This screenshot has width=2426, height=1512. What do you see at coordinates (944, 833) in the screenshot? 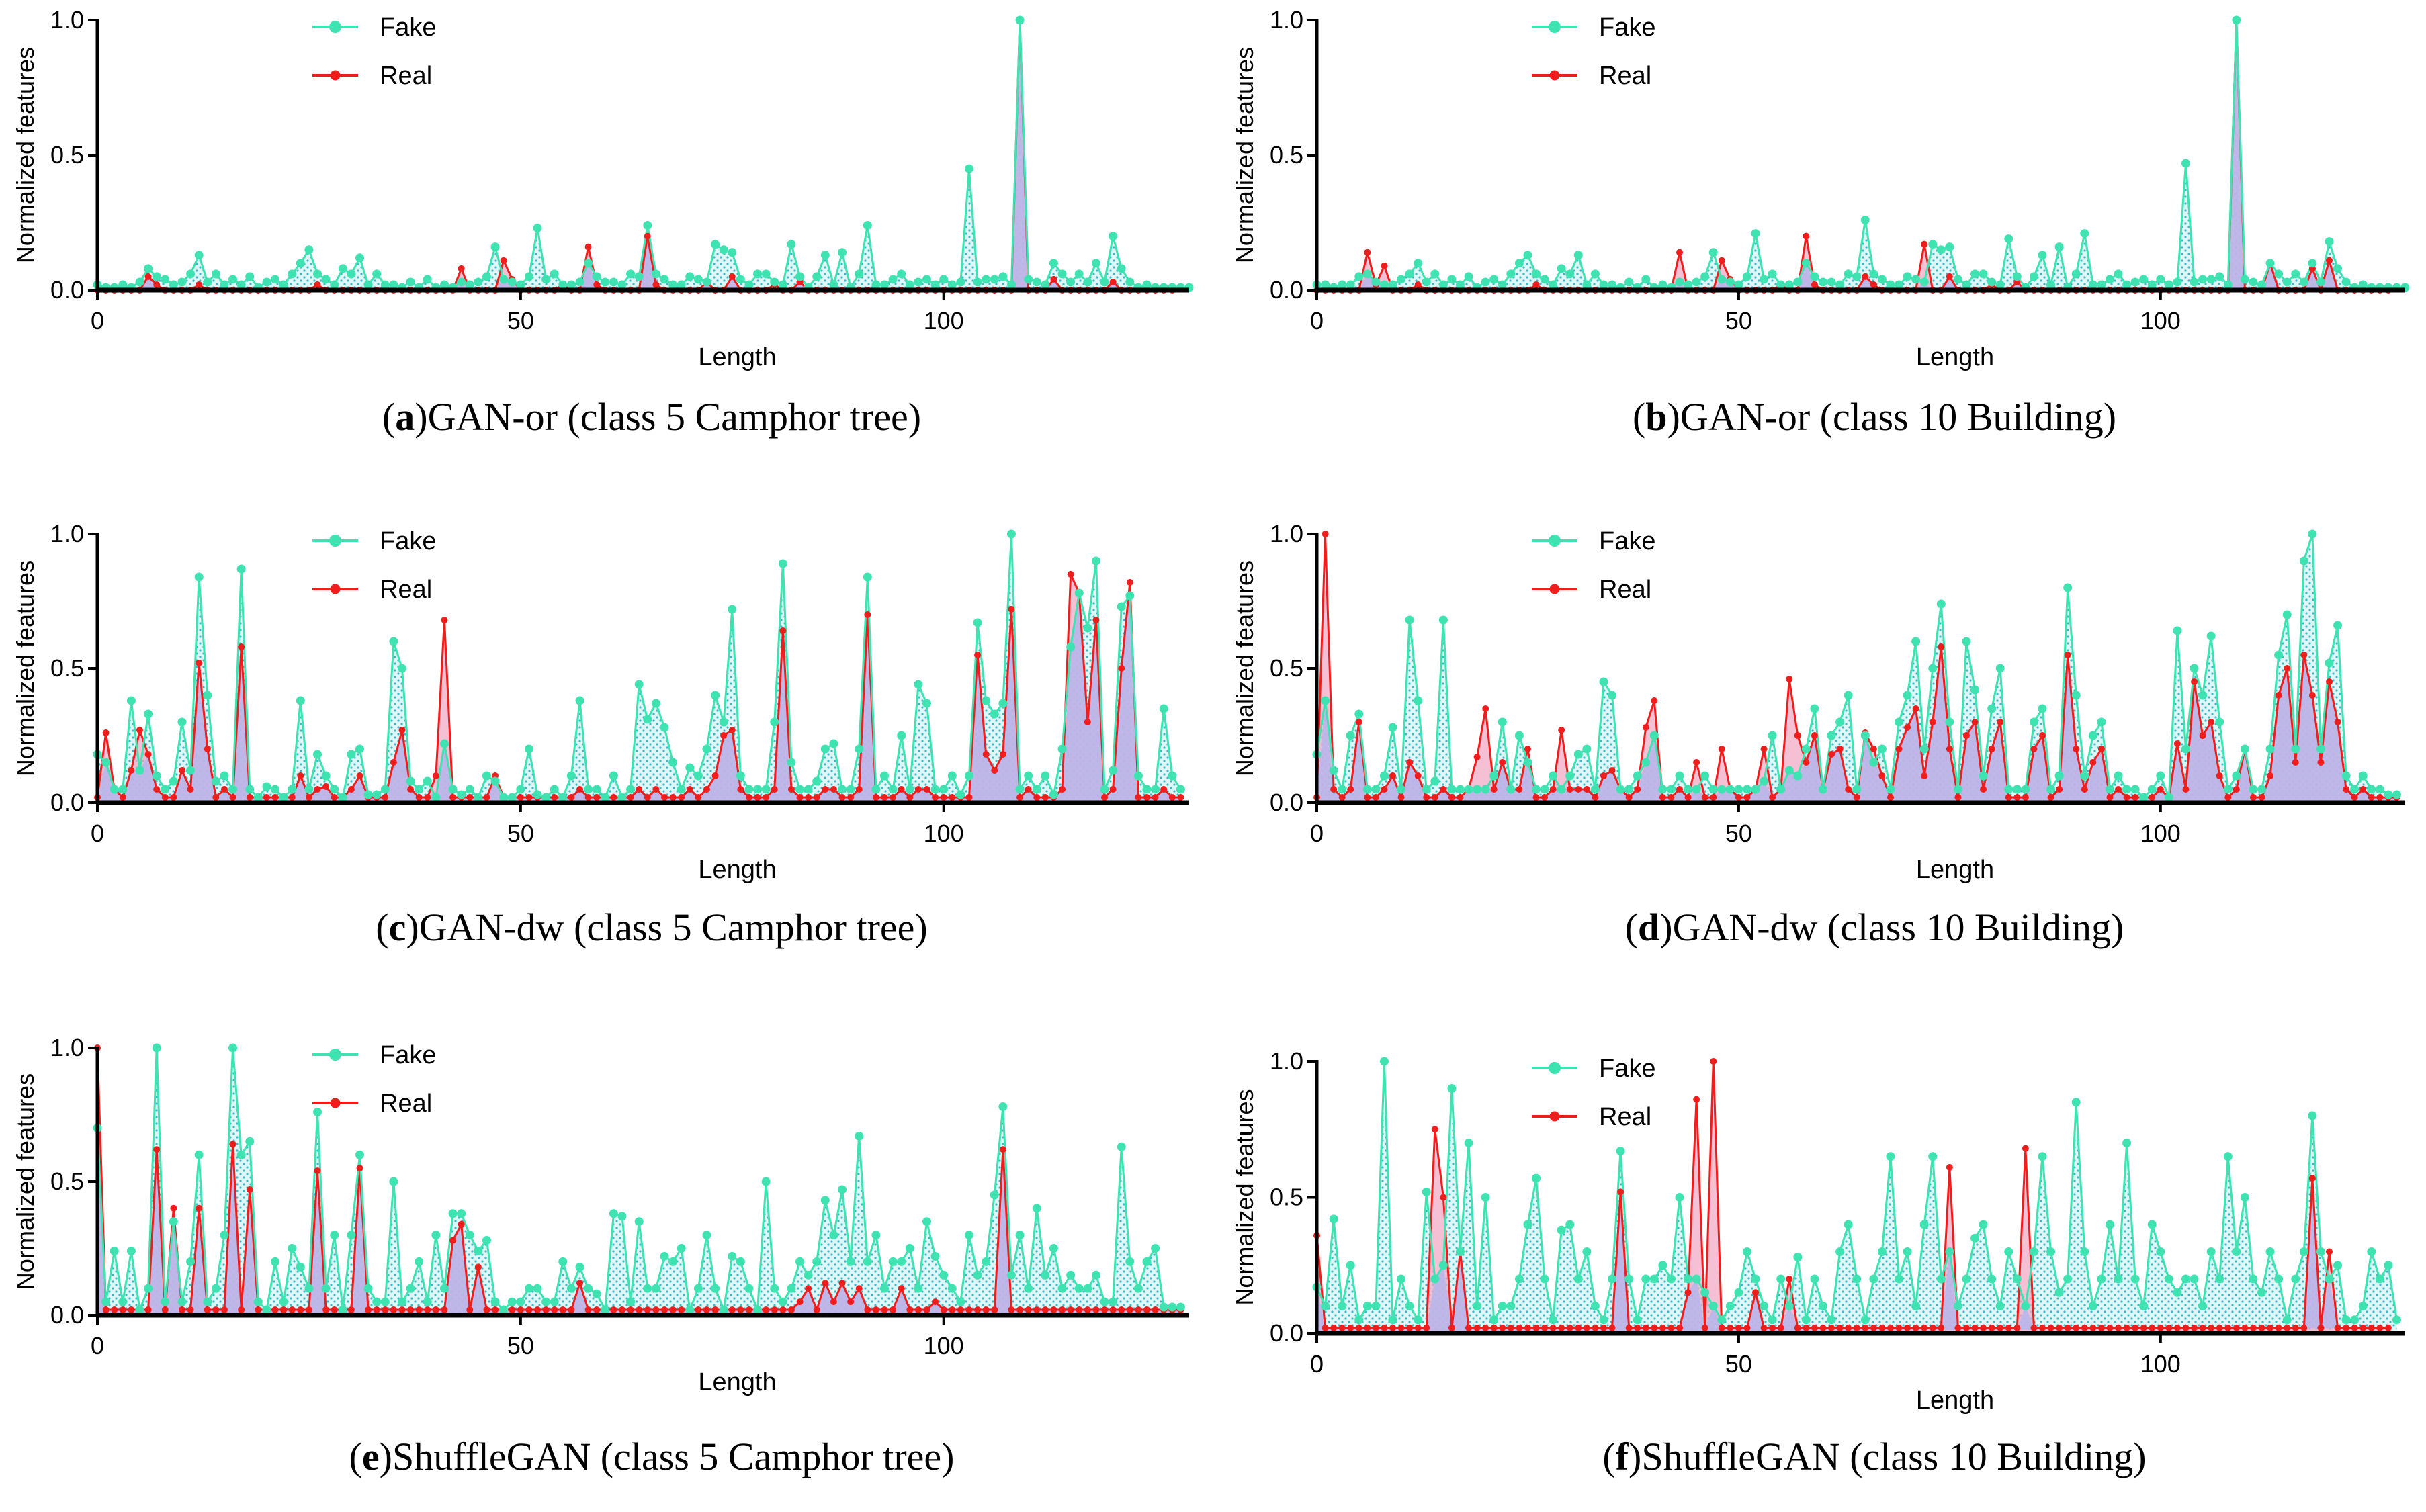
I see `x-tick-label: 100` at bounding box center [944, 833].